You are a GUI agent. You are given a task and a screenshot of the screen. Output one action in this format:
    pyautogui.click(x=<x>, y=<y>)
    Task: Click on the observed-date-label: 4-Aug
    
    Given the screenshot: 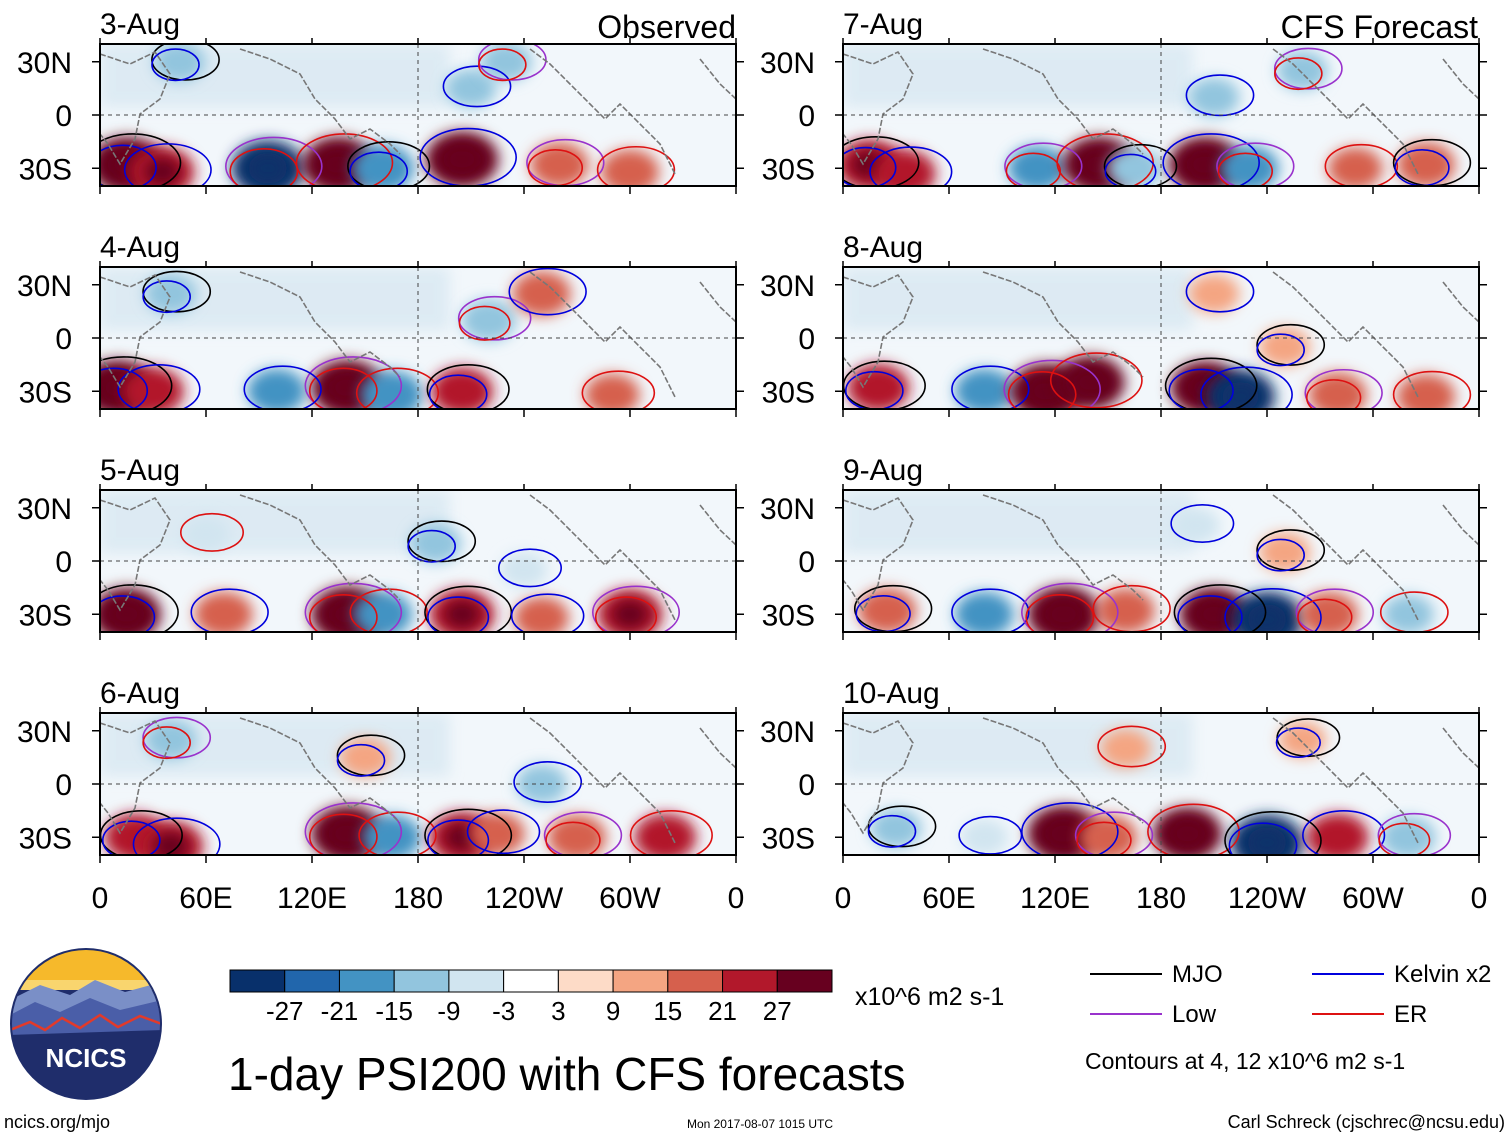 What is the action you would take?
    pyautogui.click(x=140, y=247)
    